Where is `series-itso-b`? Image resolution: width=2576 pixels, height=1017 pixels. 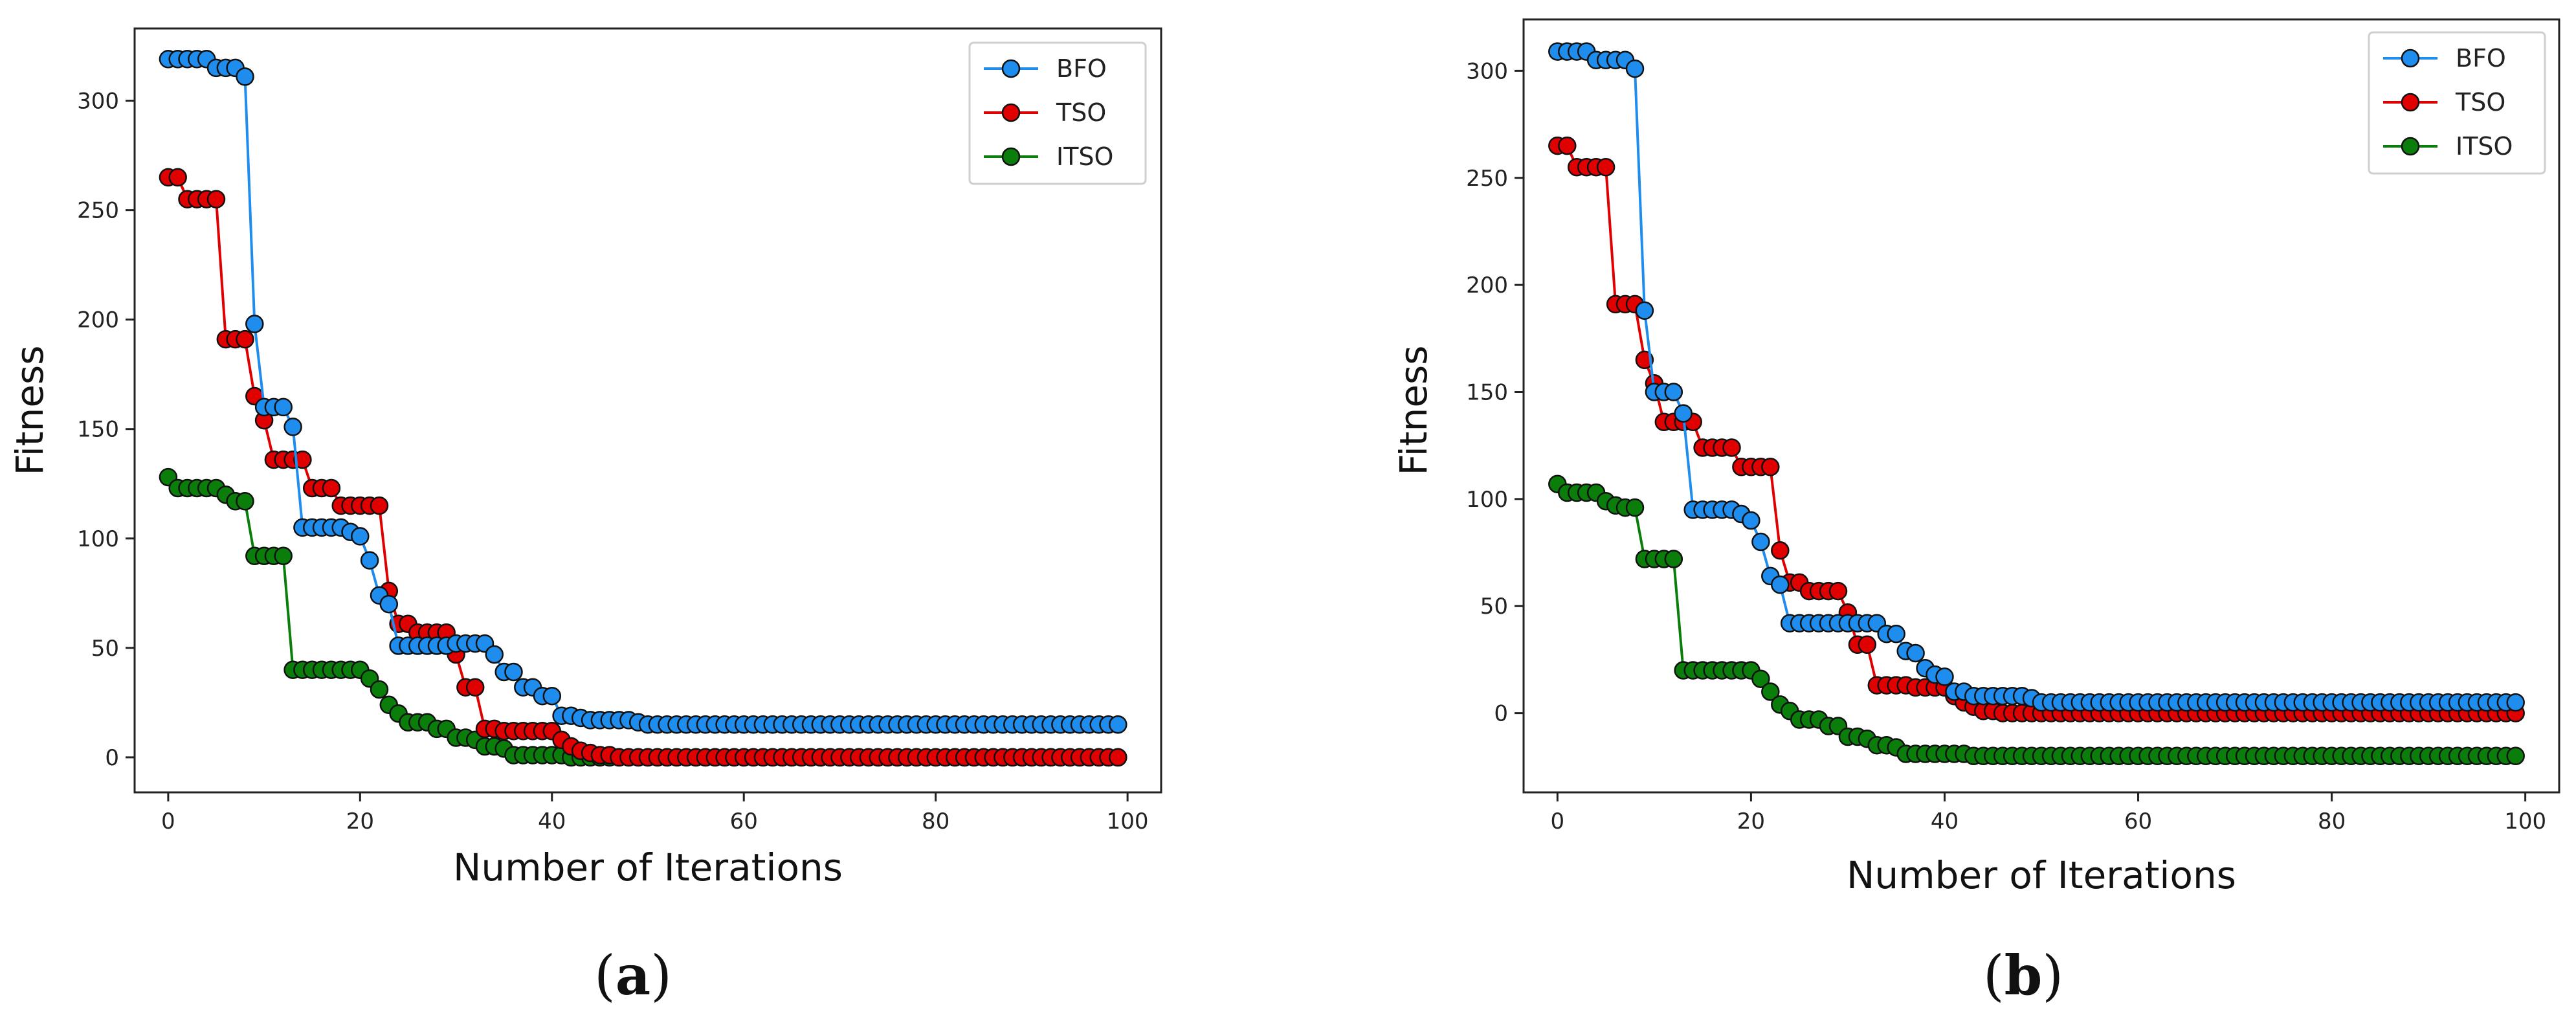
series-itso-b is located at coordinates (2036, 620).